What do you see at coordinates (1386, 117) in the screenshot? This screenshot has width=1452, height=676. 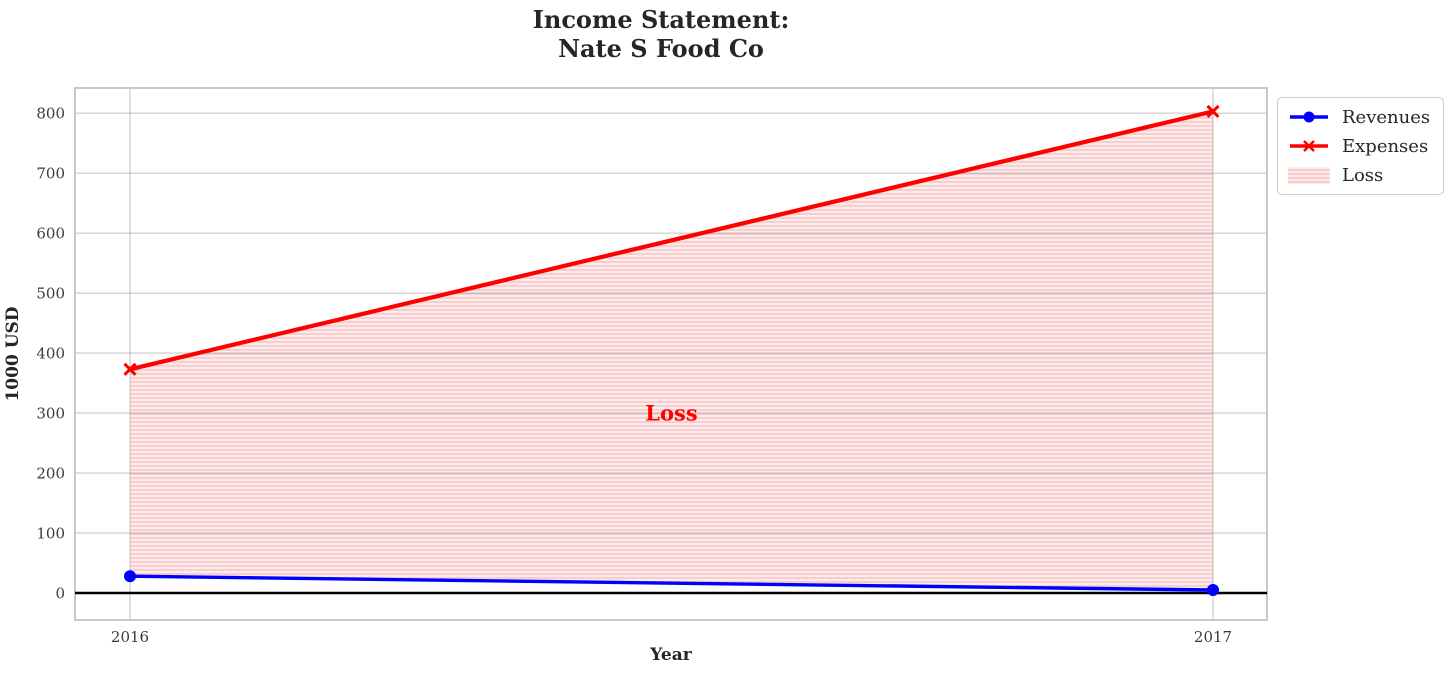 I see `legend-label-revenues: Revenues` at bounding box center [1386, 117].